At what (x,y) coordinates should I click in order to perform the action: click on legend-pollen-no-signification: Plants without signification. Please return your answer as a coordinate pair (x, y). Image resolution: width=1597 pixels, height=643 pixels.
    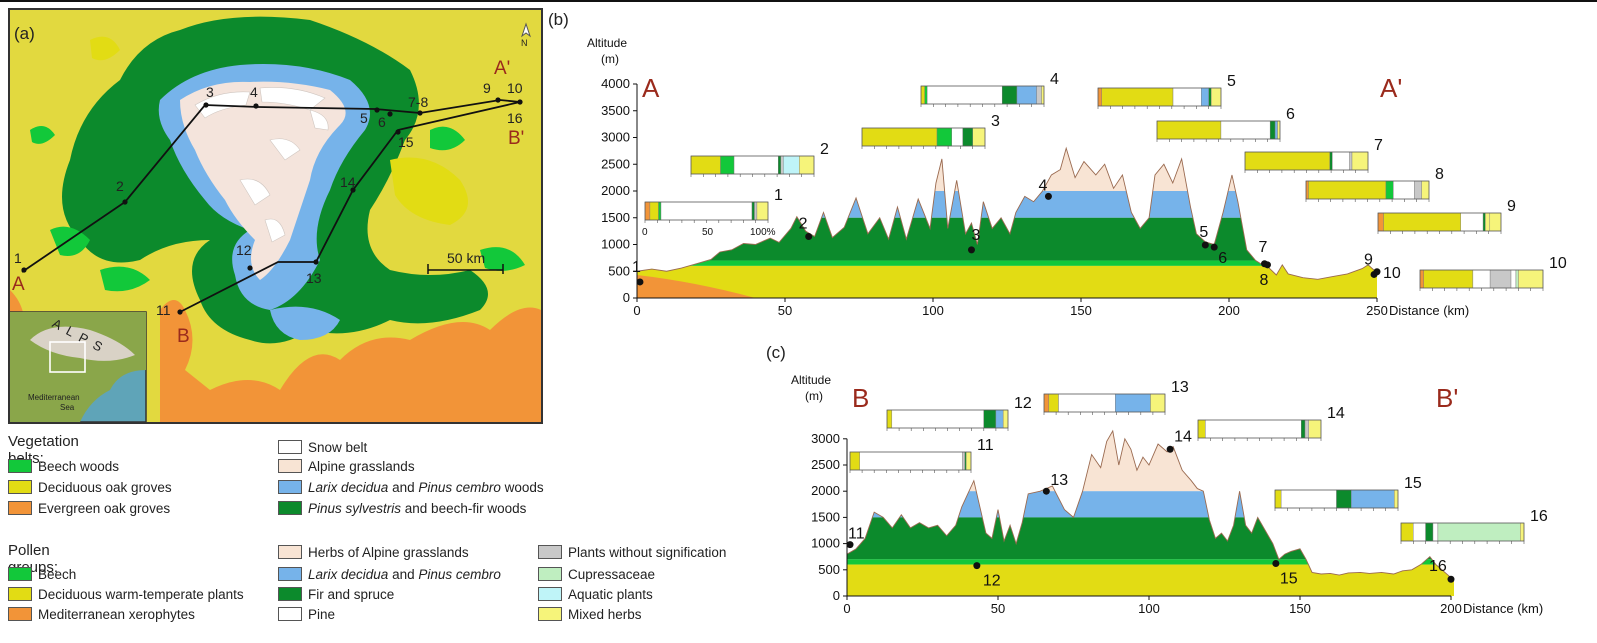
    Looking at the image, I should click on (632, 552).